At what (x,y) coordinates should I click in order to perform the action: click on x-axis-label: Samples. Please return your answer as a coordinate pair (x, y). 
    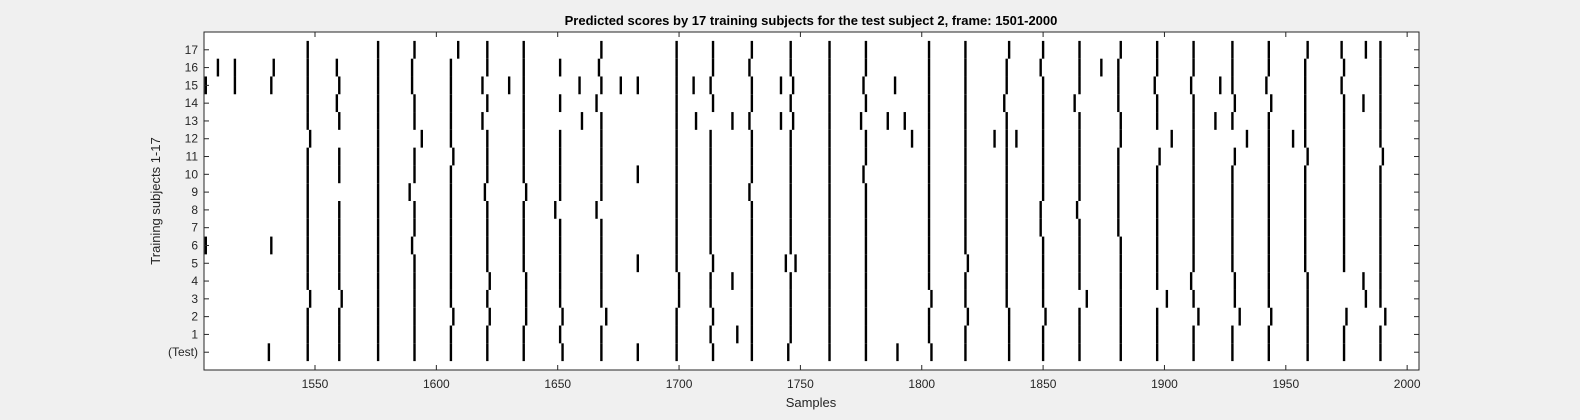
    Looking at the image, I should click on (811, 402).